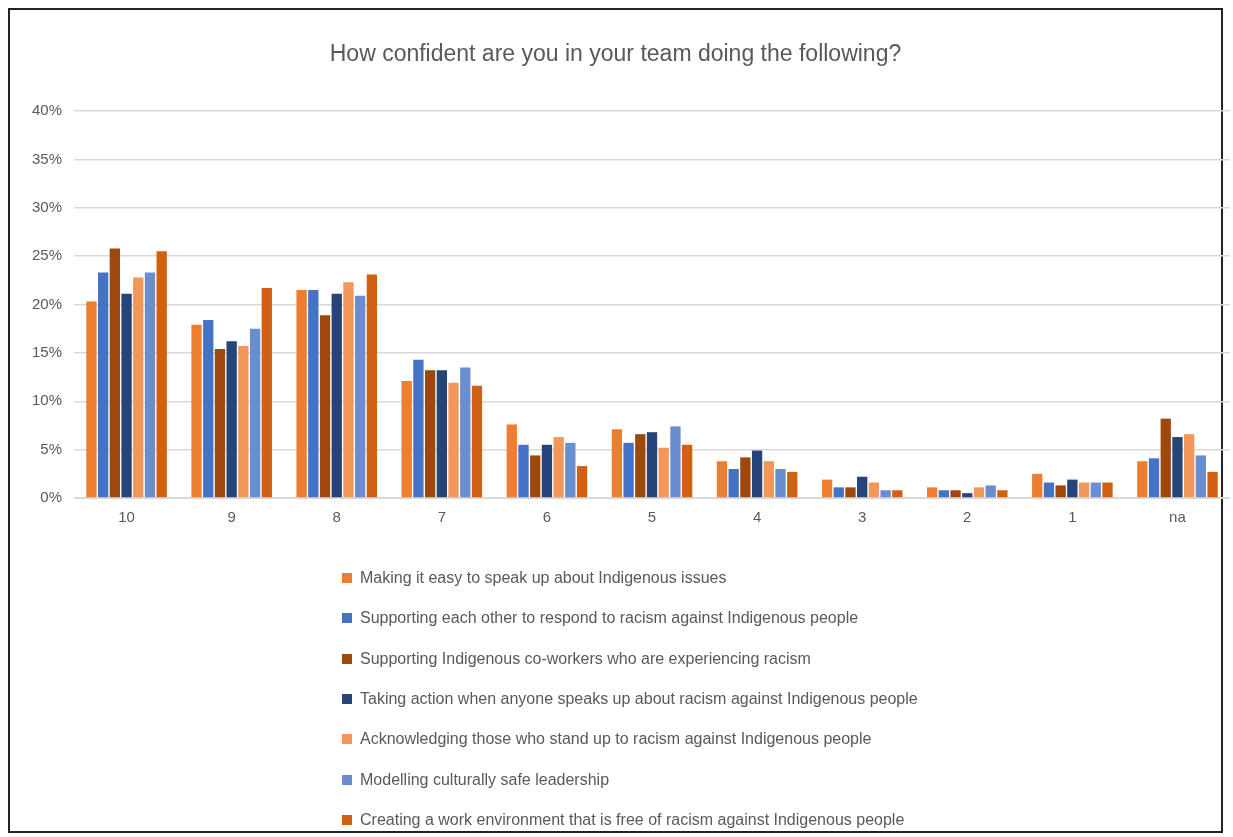 This screenshot has width=1233, height=837. I want to click on x-tick-label: 4, so click(757, 517).